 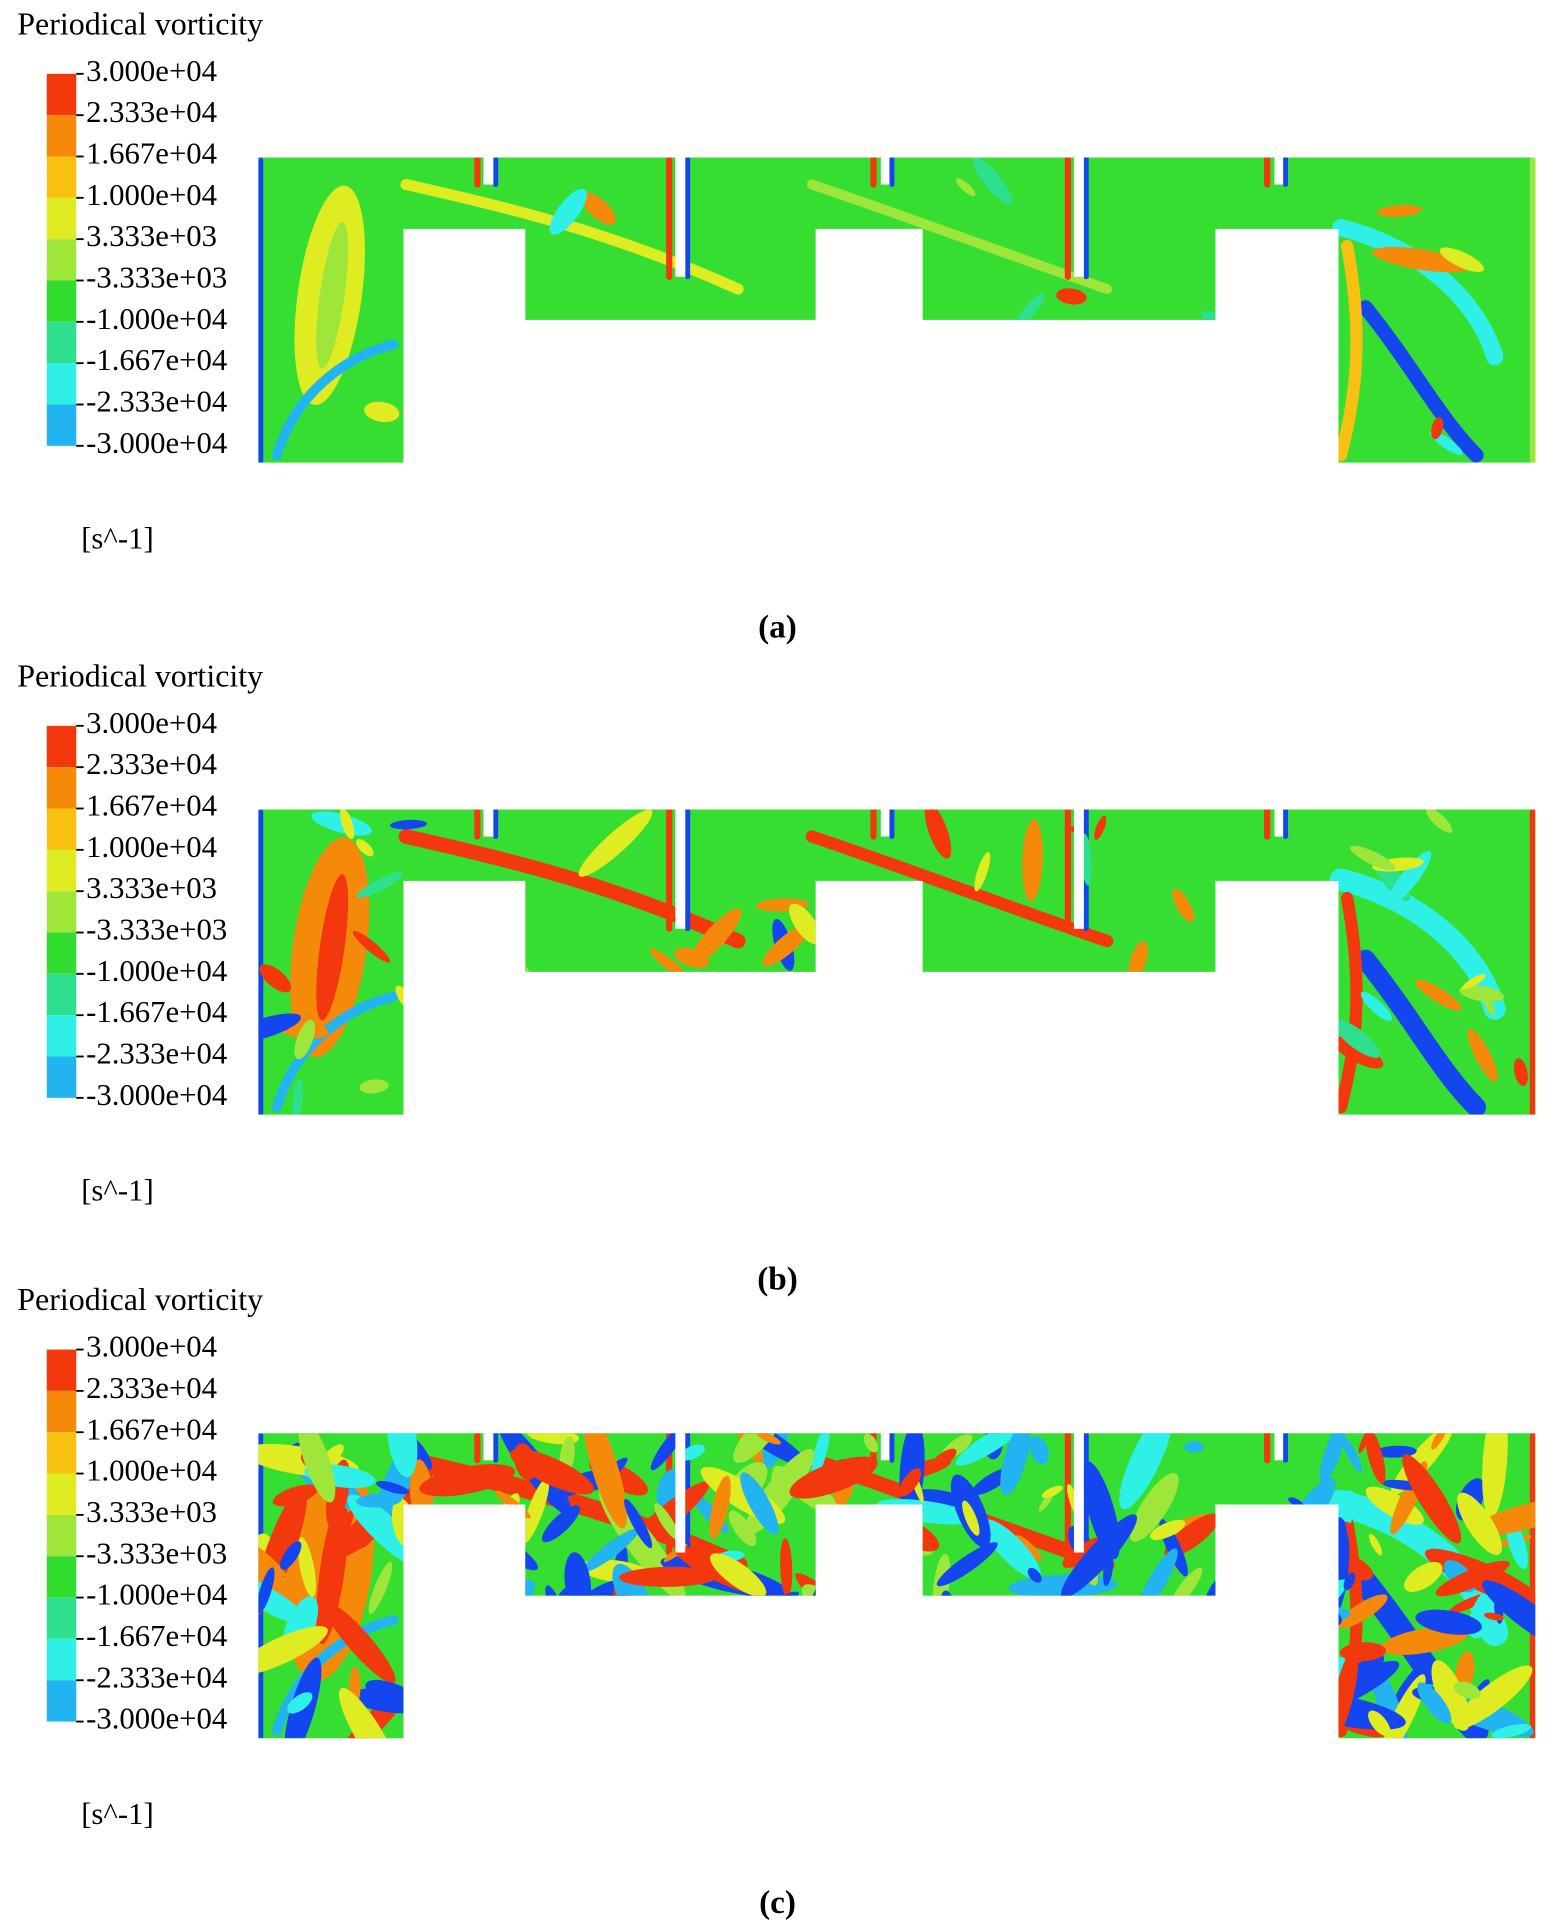 What do you see at coordinates (156, 443) in the screenshot?
I see `colorbar-label: -3.000e+04` at bounding box center [156, 443].